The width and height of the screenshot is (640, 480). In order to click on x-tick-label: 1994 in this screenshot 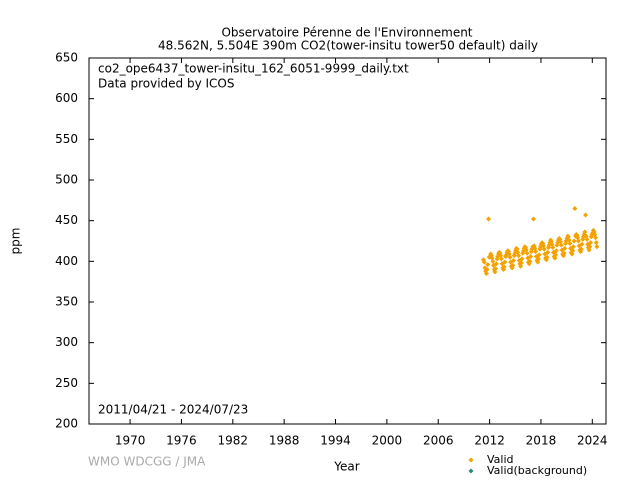, I will do `click(335, 441)`.